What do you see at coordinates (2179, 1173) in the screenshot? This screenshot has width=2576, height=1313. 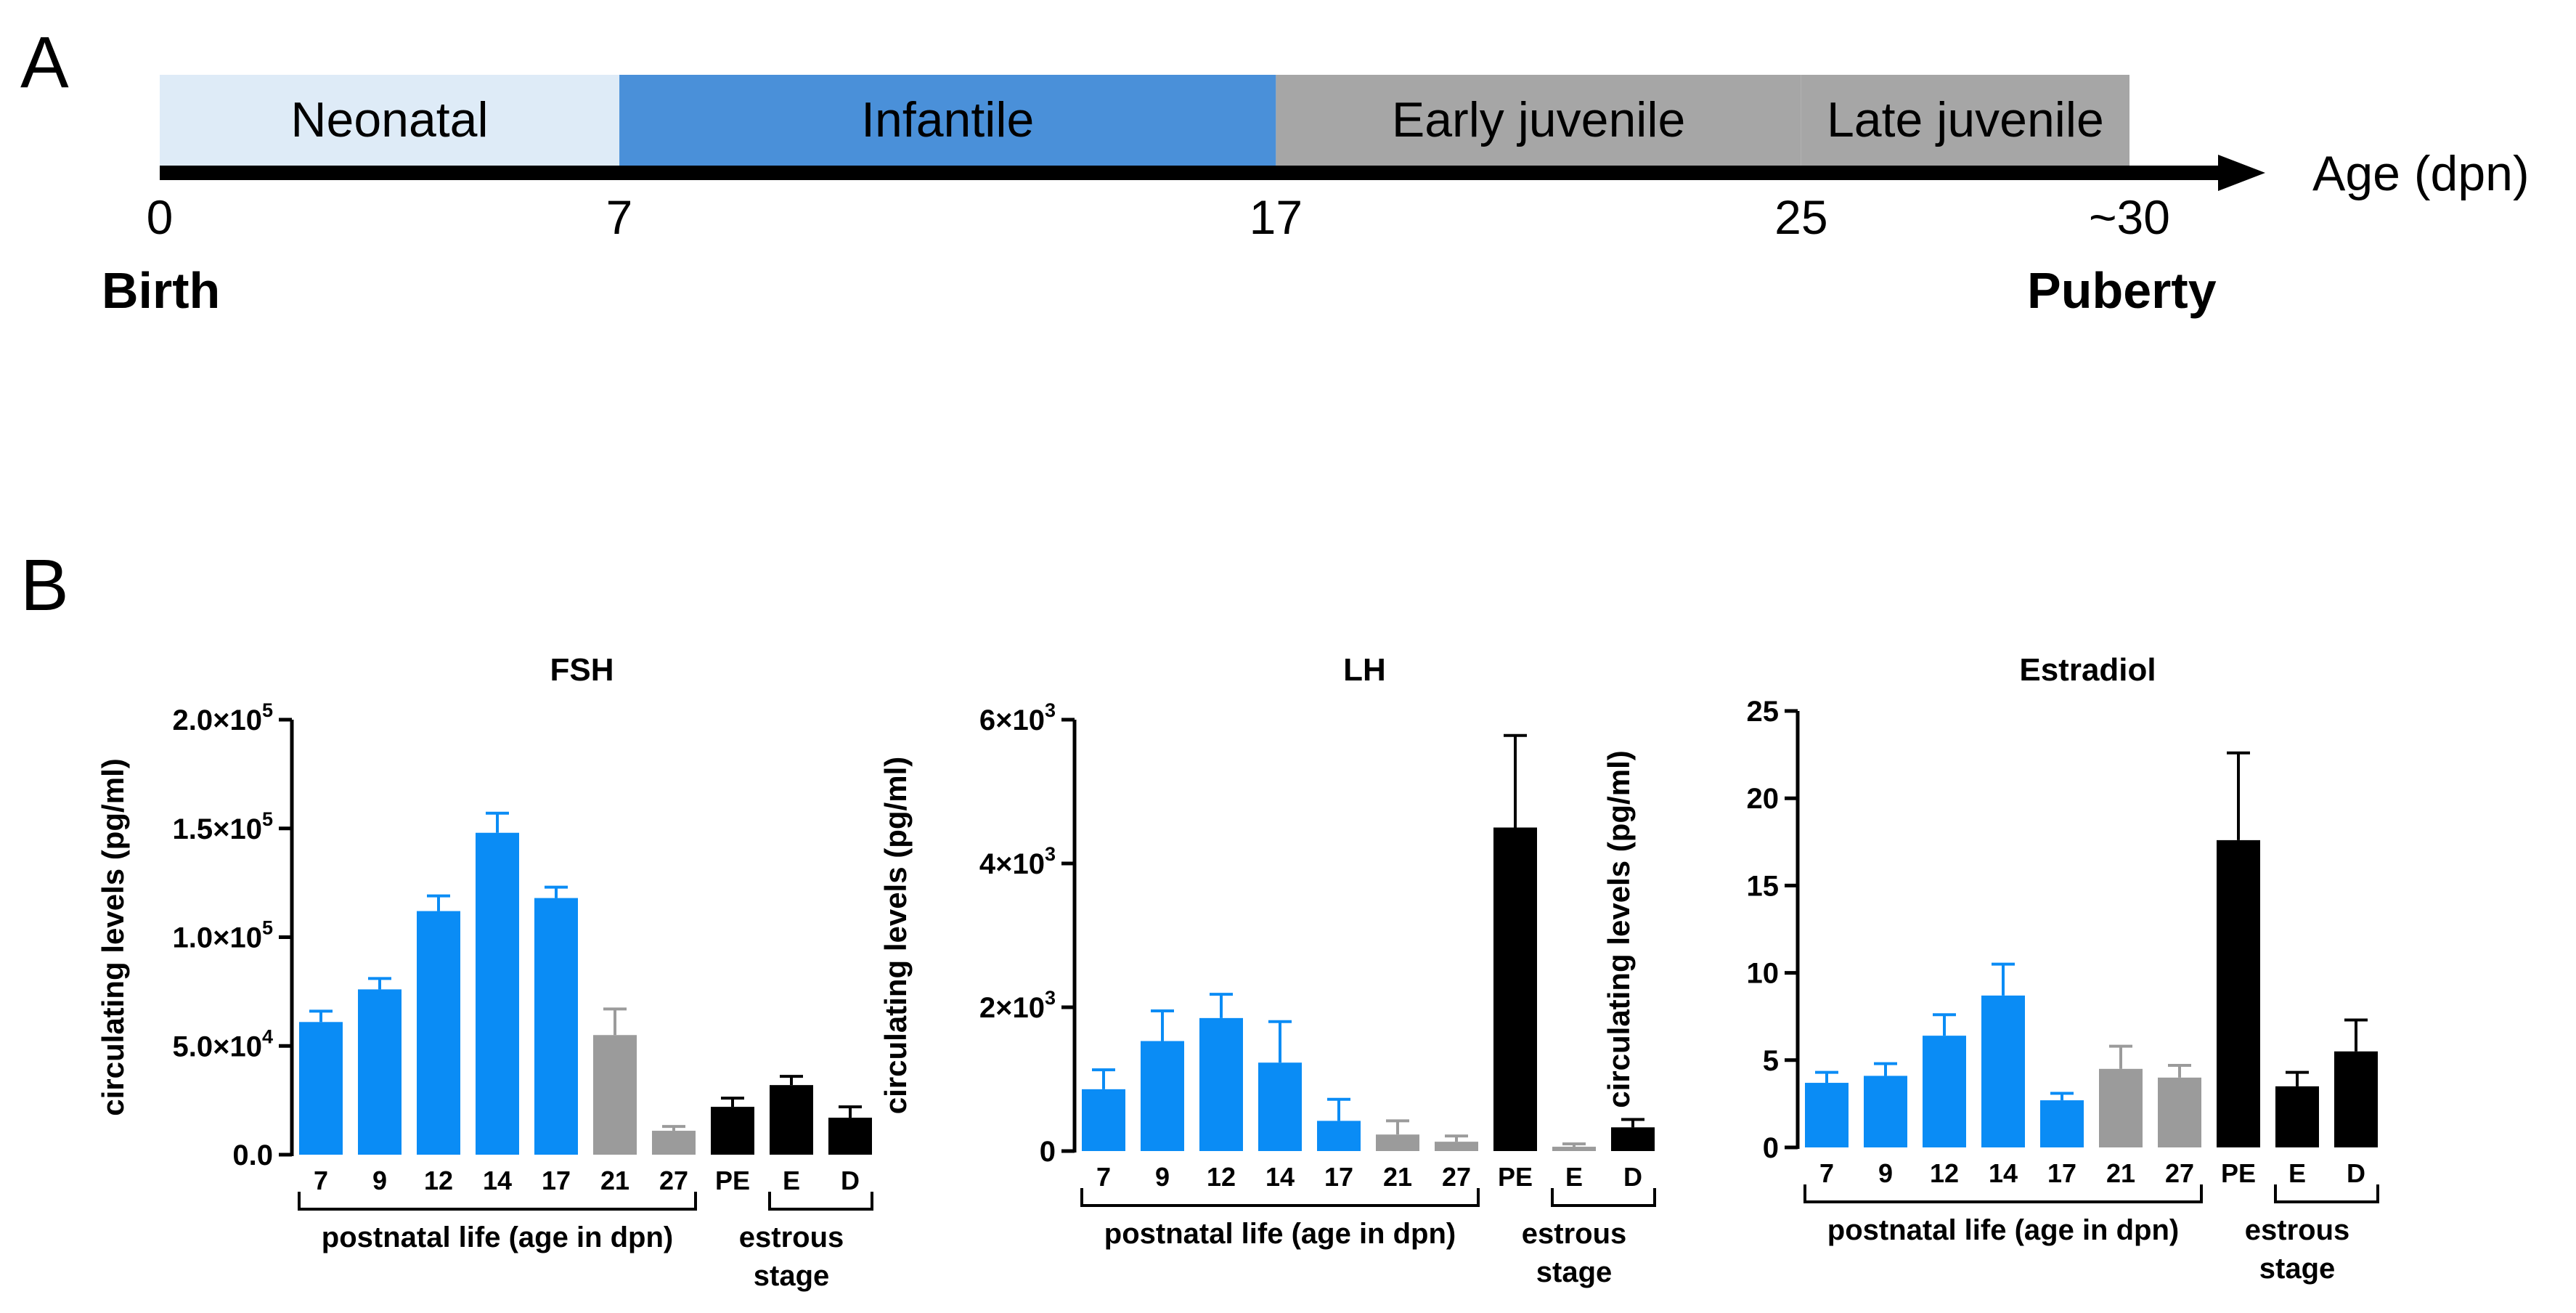 I see `x-tick-label: 27` at bounding box center [2179, 1173].